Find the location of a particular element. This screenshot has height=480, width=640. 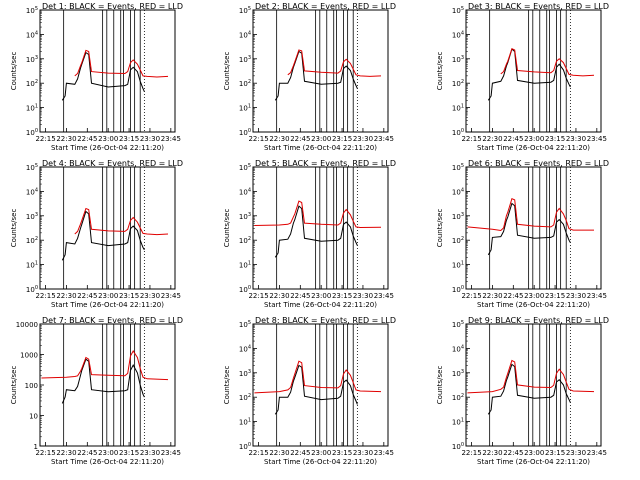

chart-title: Det 5: BLACK = Events, RED = LLD is located at coordinates (325, 163).